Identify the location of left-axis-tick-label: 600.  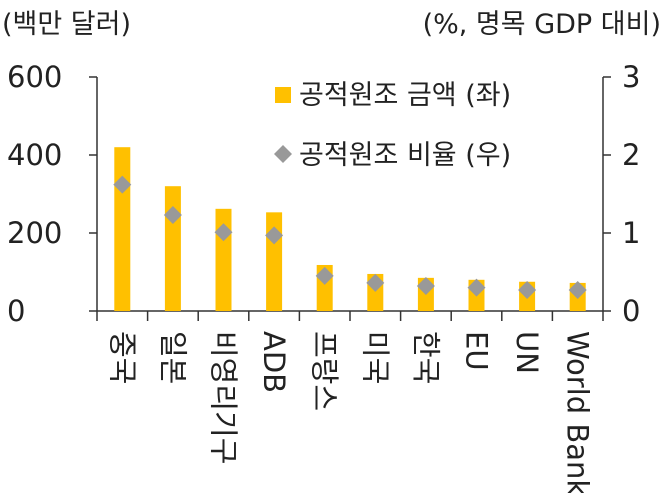
(34, 77).